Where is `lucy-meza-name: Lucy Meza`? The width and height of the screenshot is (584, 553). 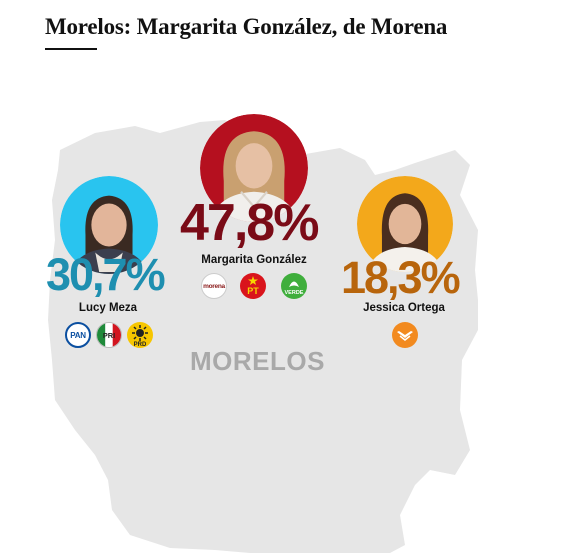
lucy-meza-name: Lucy Meza is located at coordinates (108, 308).